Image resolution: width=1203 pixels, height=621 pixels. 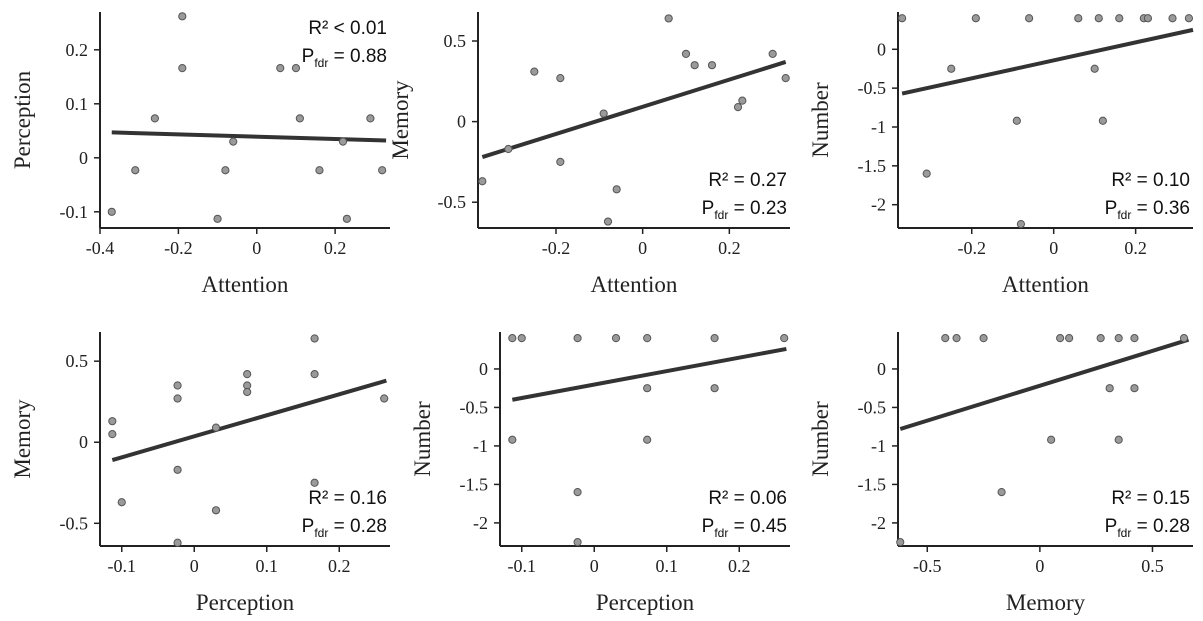 I want to click on y-tick-label: 0.5, so click(x=77, y=361).